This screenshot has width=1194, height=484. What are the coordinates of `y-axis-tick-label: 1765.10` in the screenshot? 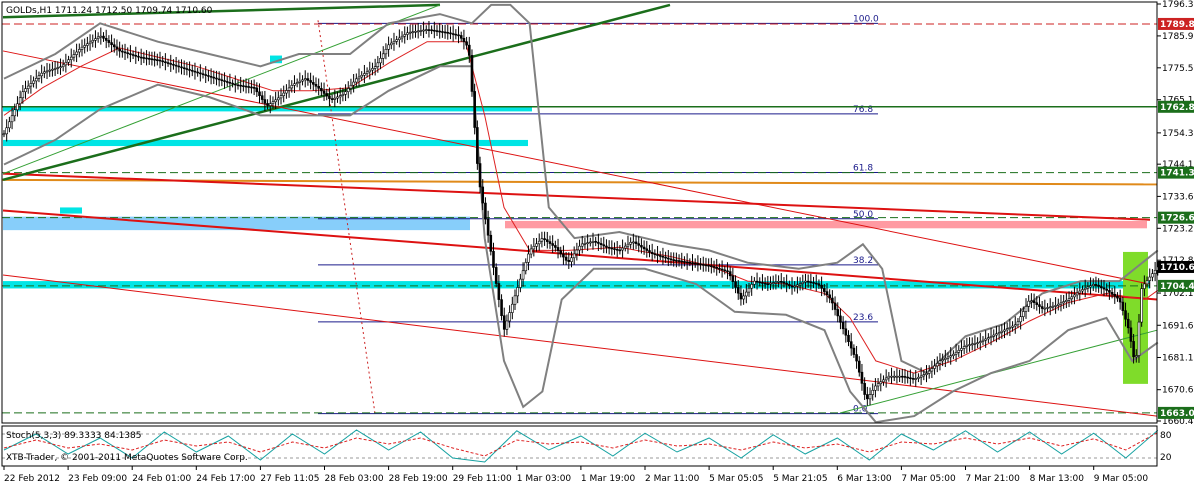 It's located at (1178, 101).